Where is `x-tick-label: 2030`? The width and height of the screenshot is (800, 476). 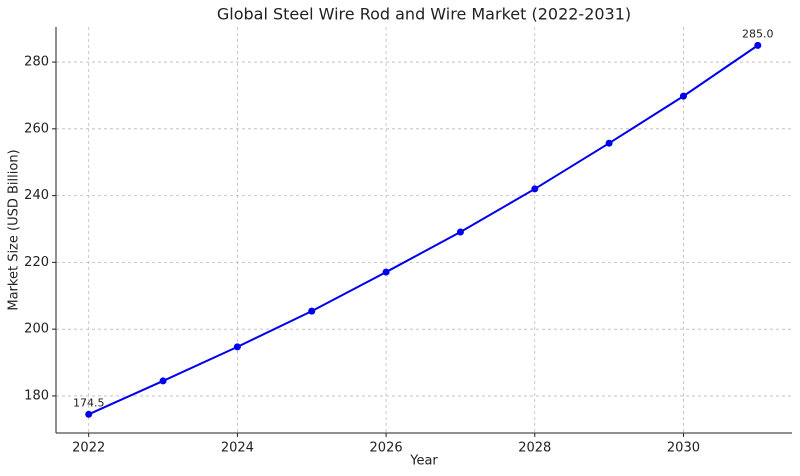 x-tick-label: 2030 is located at coordinates (683, 448).